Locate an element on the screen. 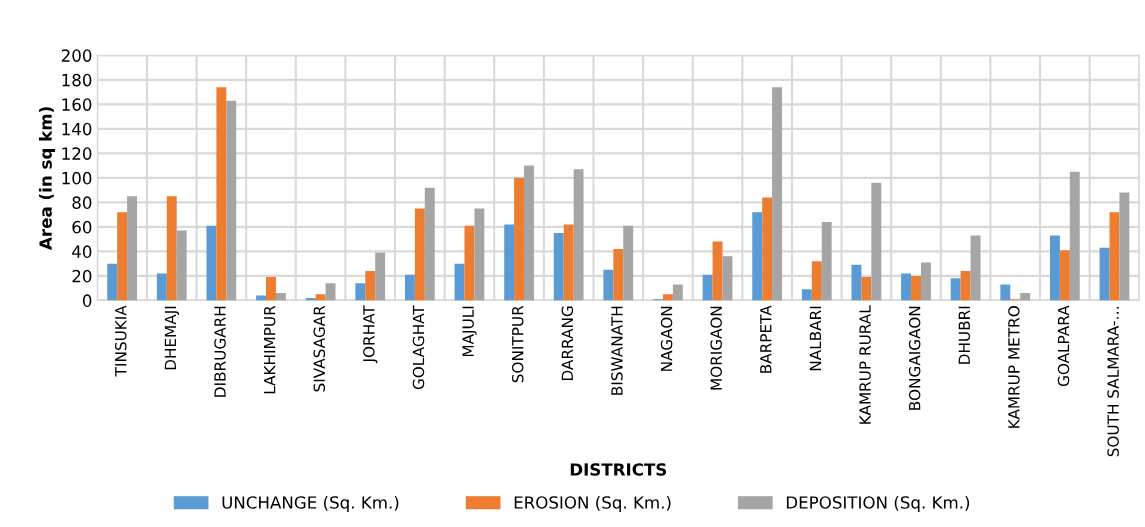  x-tick-label: GOALPARA is located at coordinates (1063, 346).